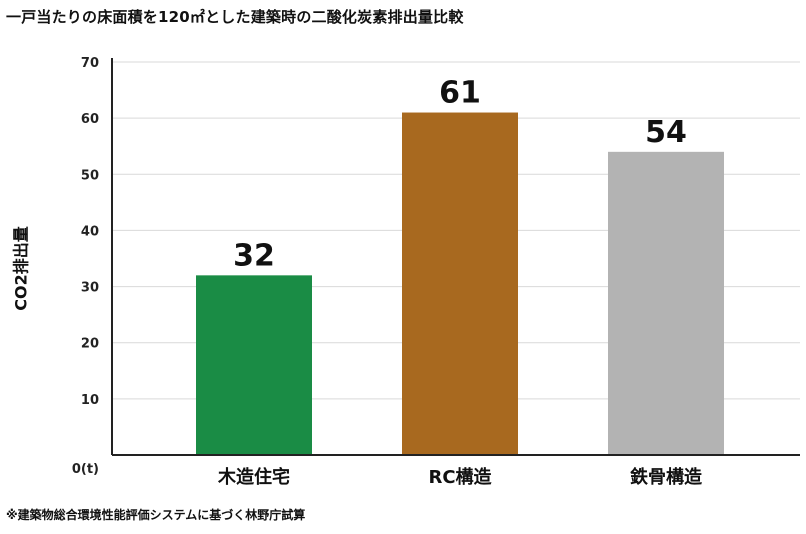 The image size is (806, 534). I want to click on y-tick-label: 30, so click(90, 288).